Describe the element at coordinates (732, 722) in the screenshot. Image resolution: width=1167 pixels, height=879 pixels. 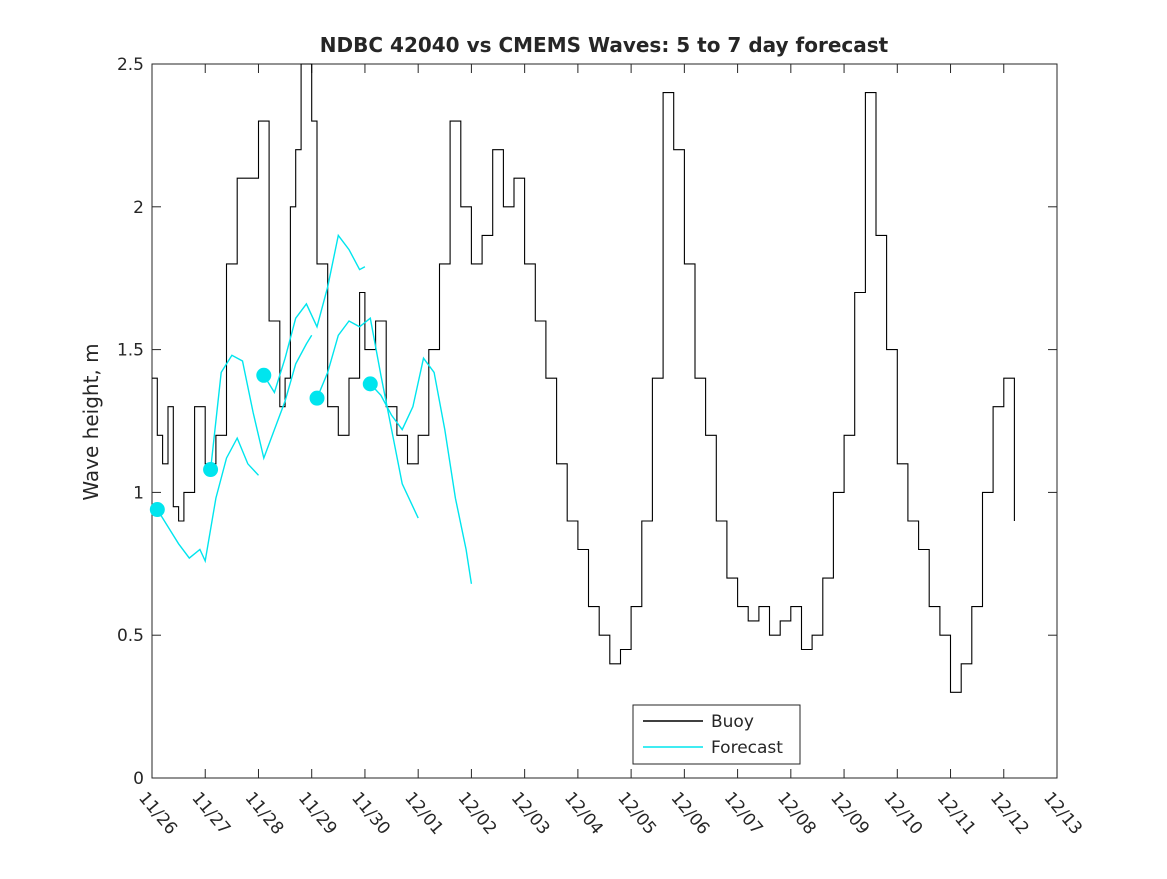
I see `legend-label: Buoy` at that location.